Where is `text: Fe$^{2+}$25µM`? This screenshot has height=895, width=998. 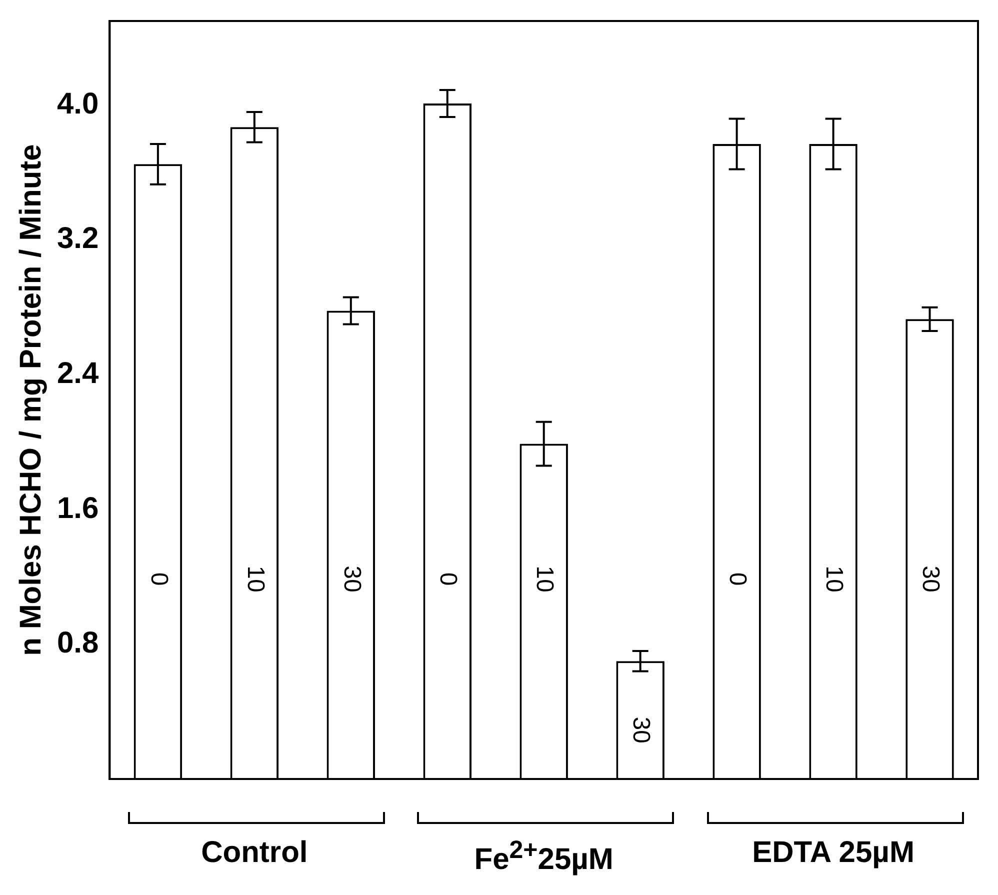 text: Fe$^{2+}$25µM is located at coordinates (544, 856).